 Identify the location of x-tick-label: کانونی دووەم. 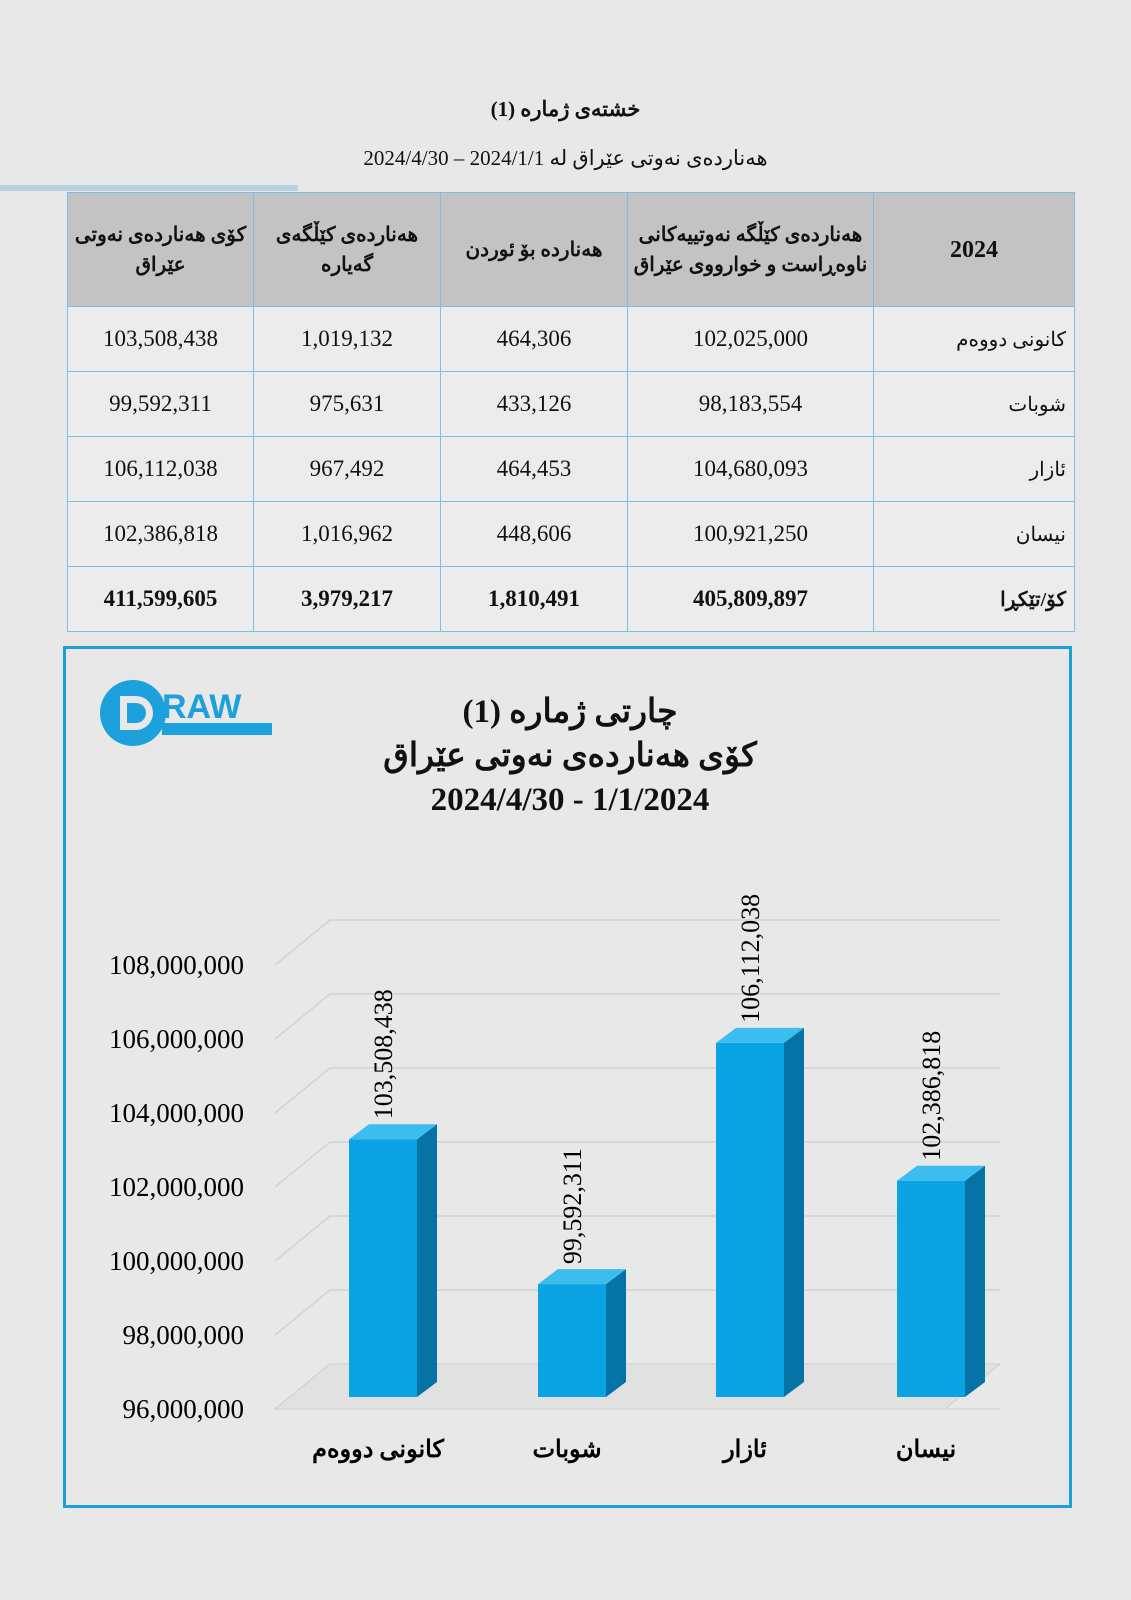
(378, 1450).